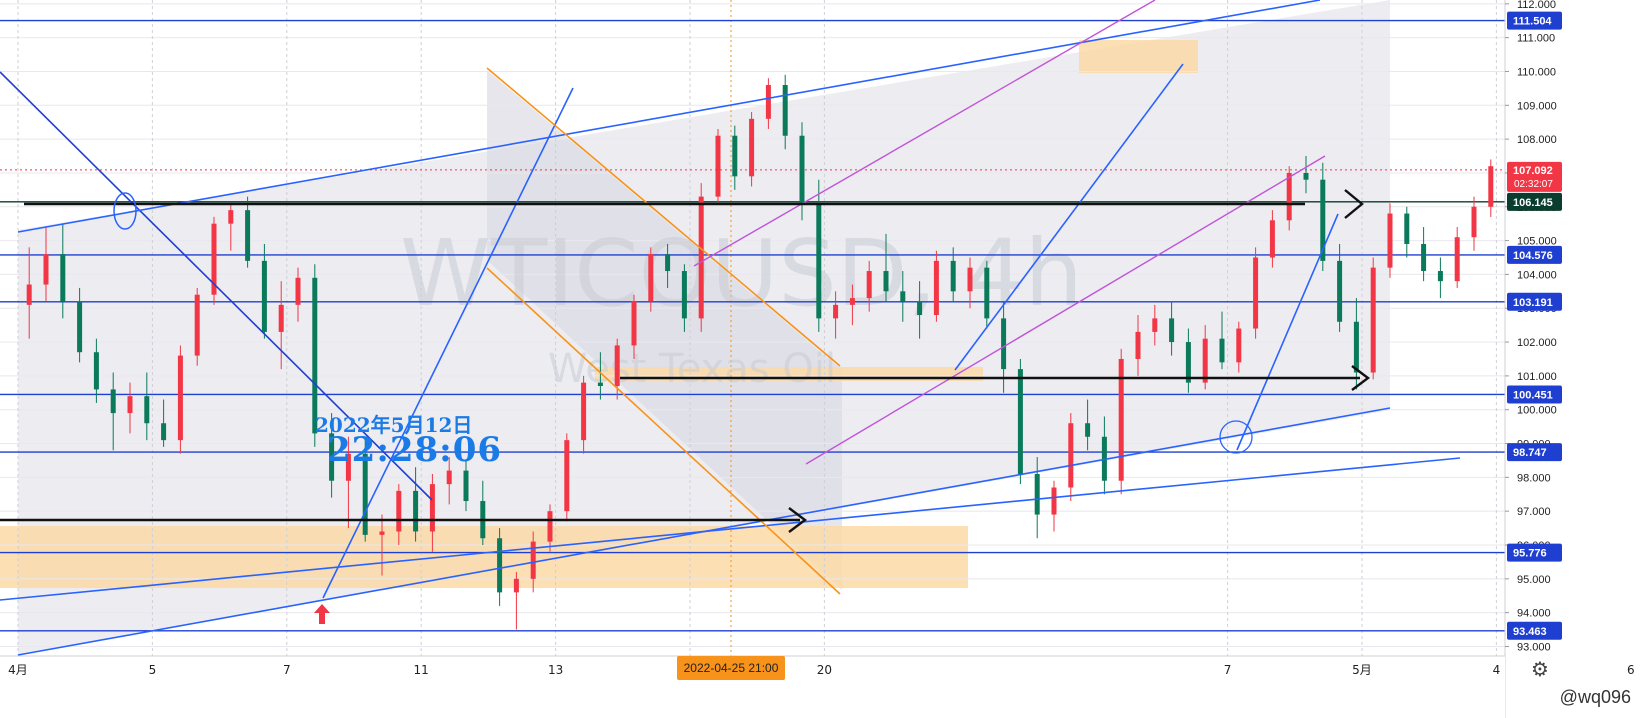 The image size is (1649, 718). I want to click on price-axis-background, so click(1577, 359).